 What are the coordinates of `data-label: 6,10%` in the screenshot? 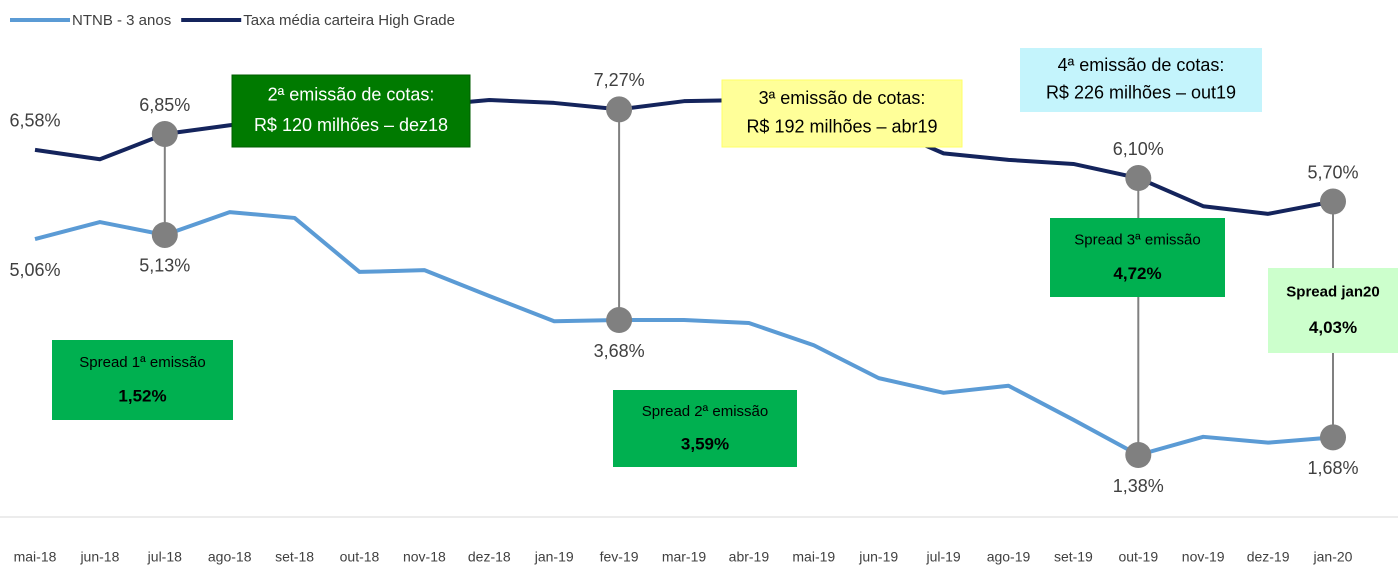 It's located at (1138, 149).